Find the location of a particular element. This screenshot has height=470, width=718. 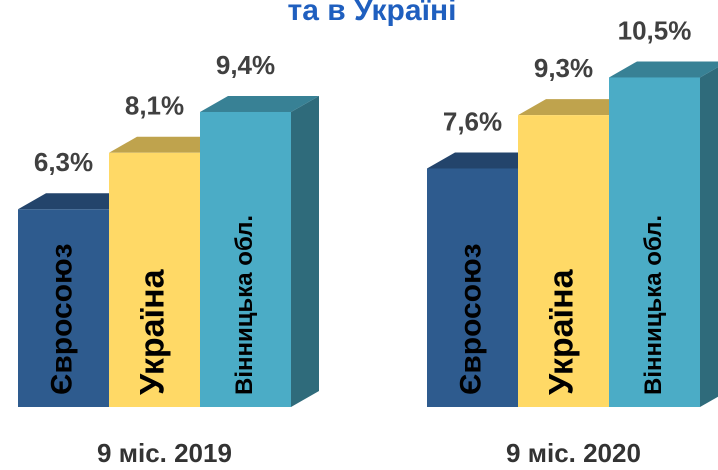

data-label: 6,3% is located at coordinates (63, 162).